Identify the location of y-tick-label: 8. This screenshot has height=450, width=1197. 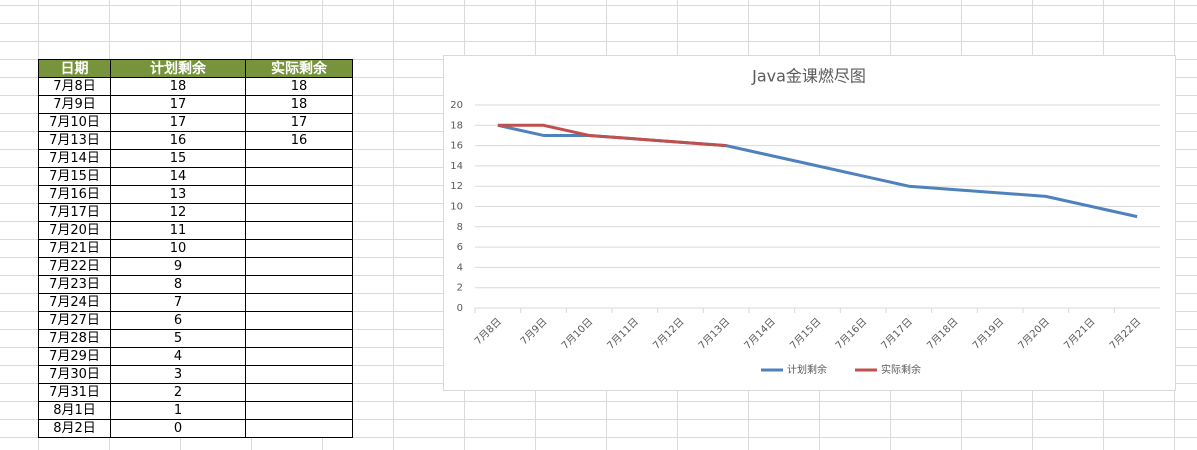
(460, 227).